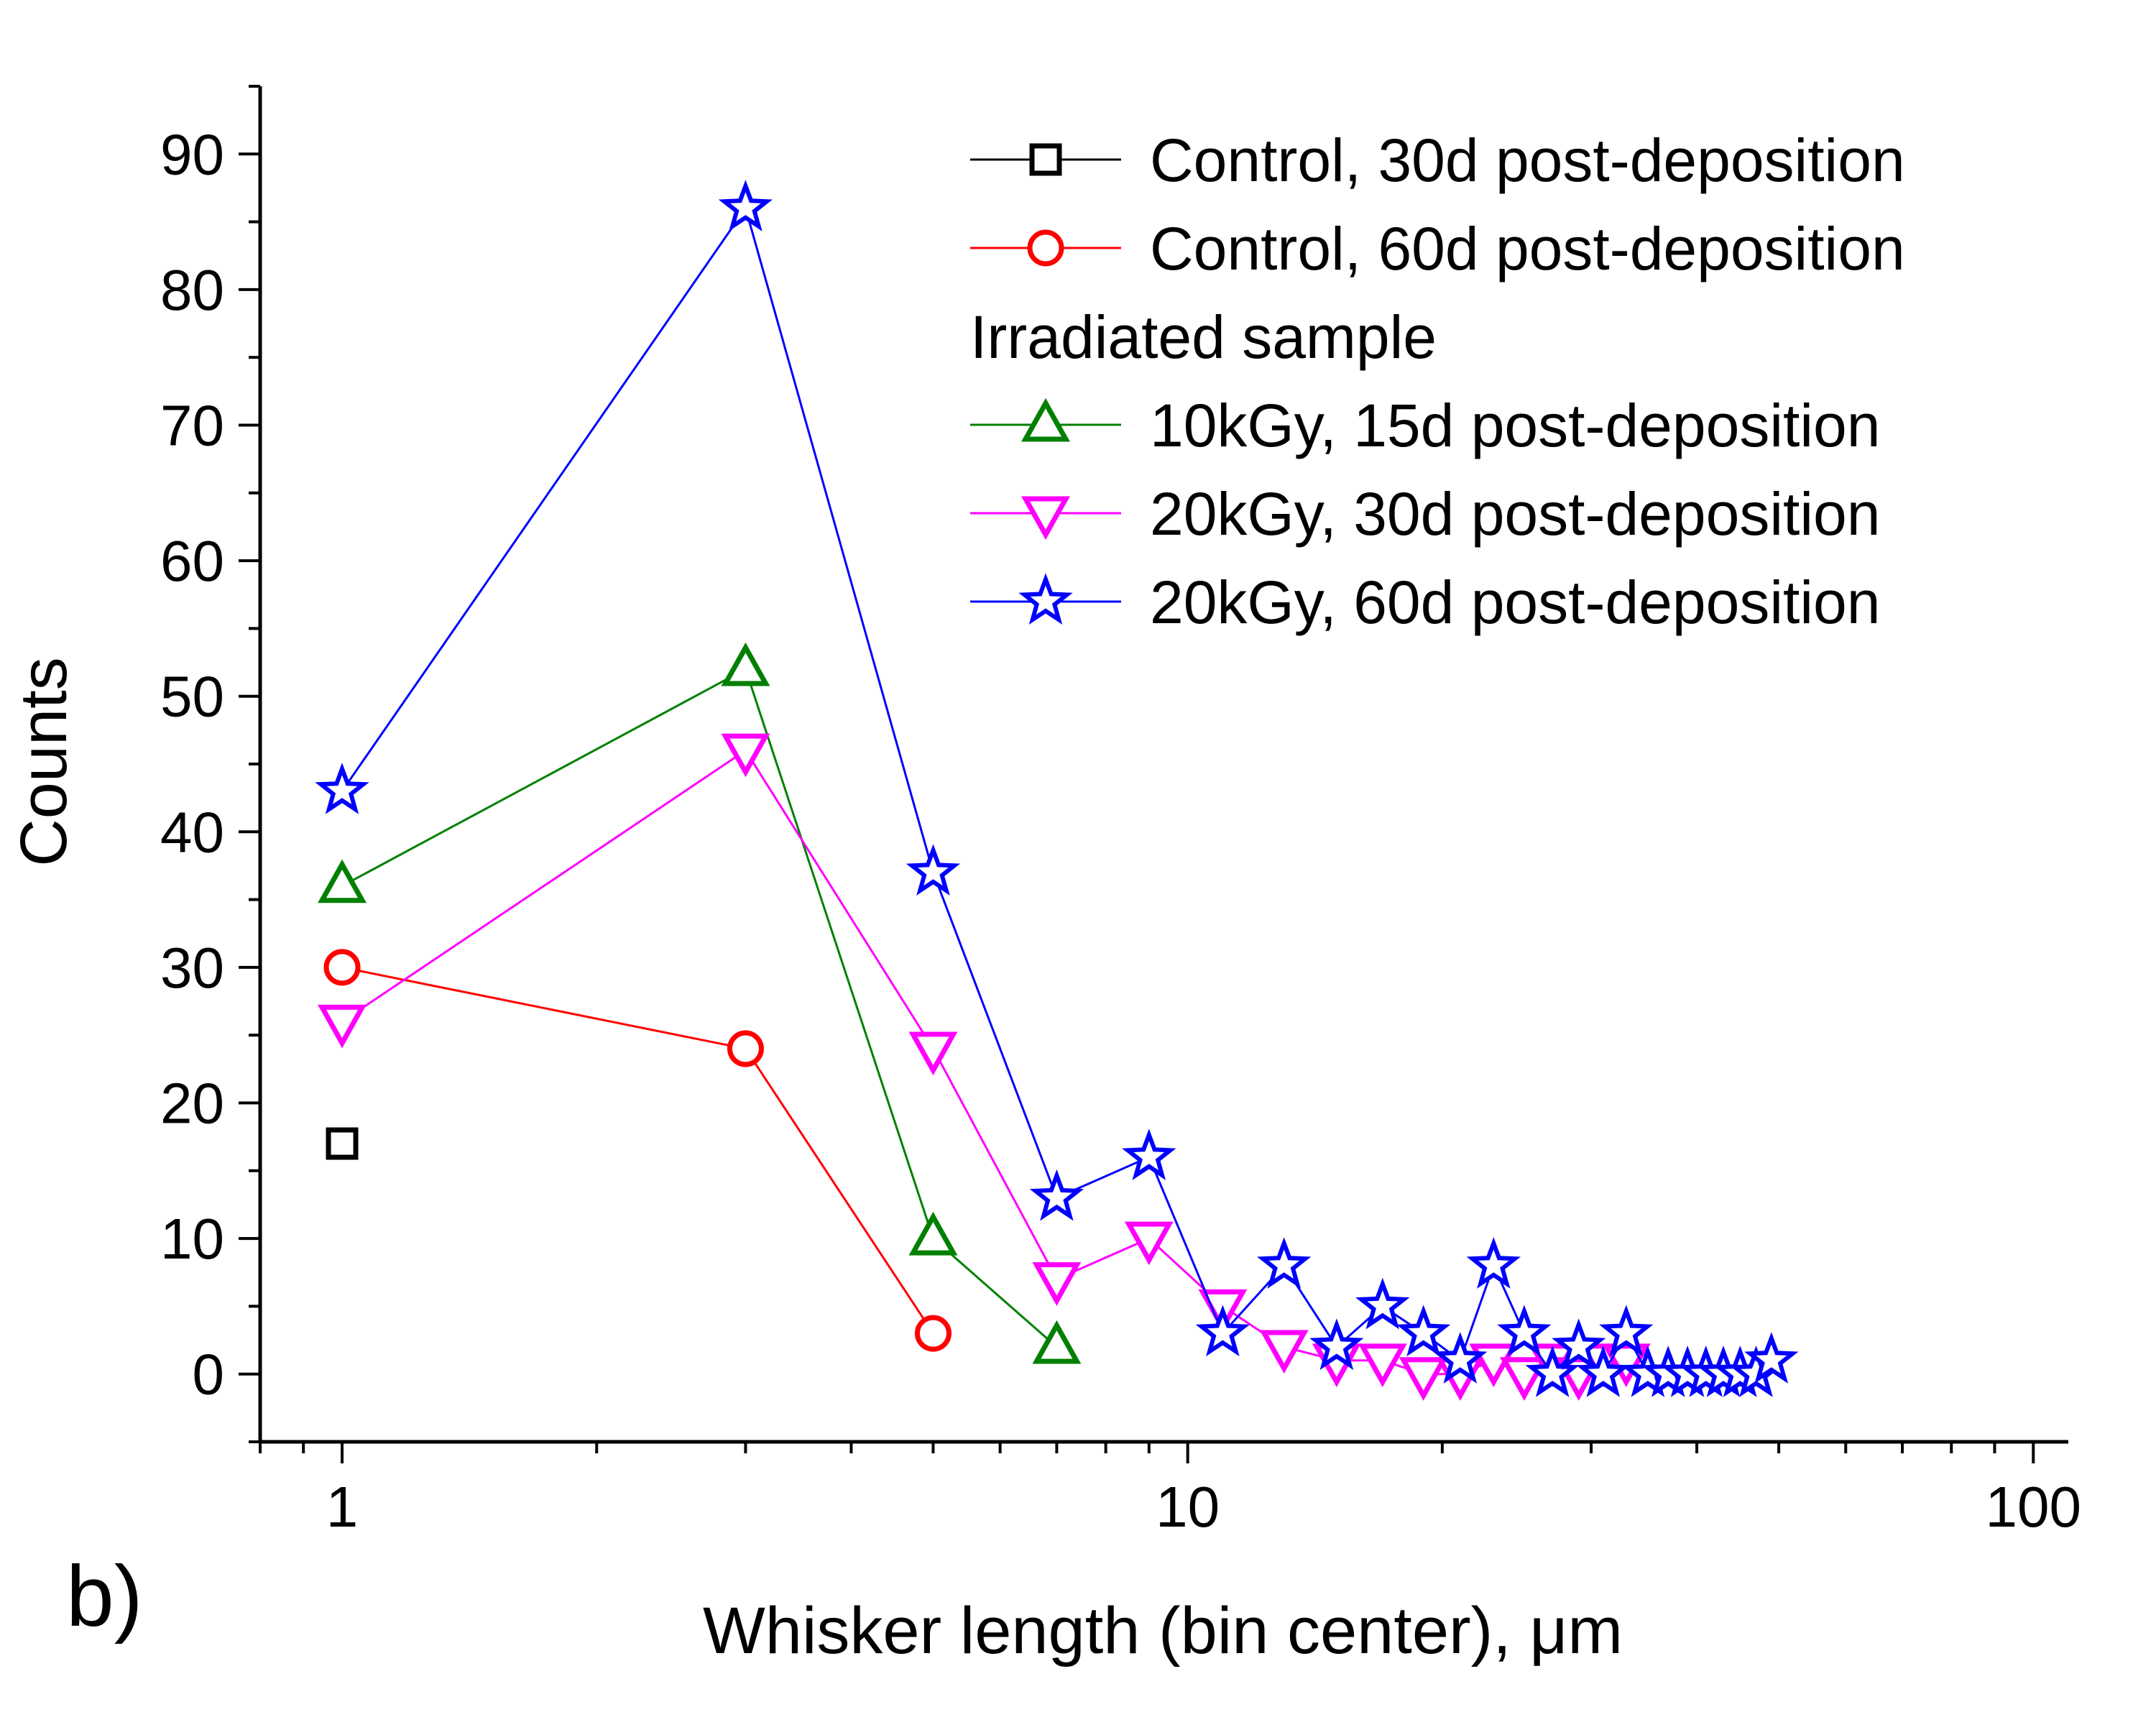 This screenshot has height=1725, width=2156. Describe the element at coordinates (192, 1104) in the screenshot. I see `y-tick-label: 20` at that location.